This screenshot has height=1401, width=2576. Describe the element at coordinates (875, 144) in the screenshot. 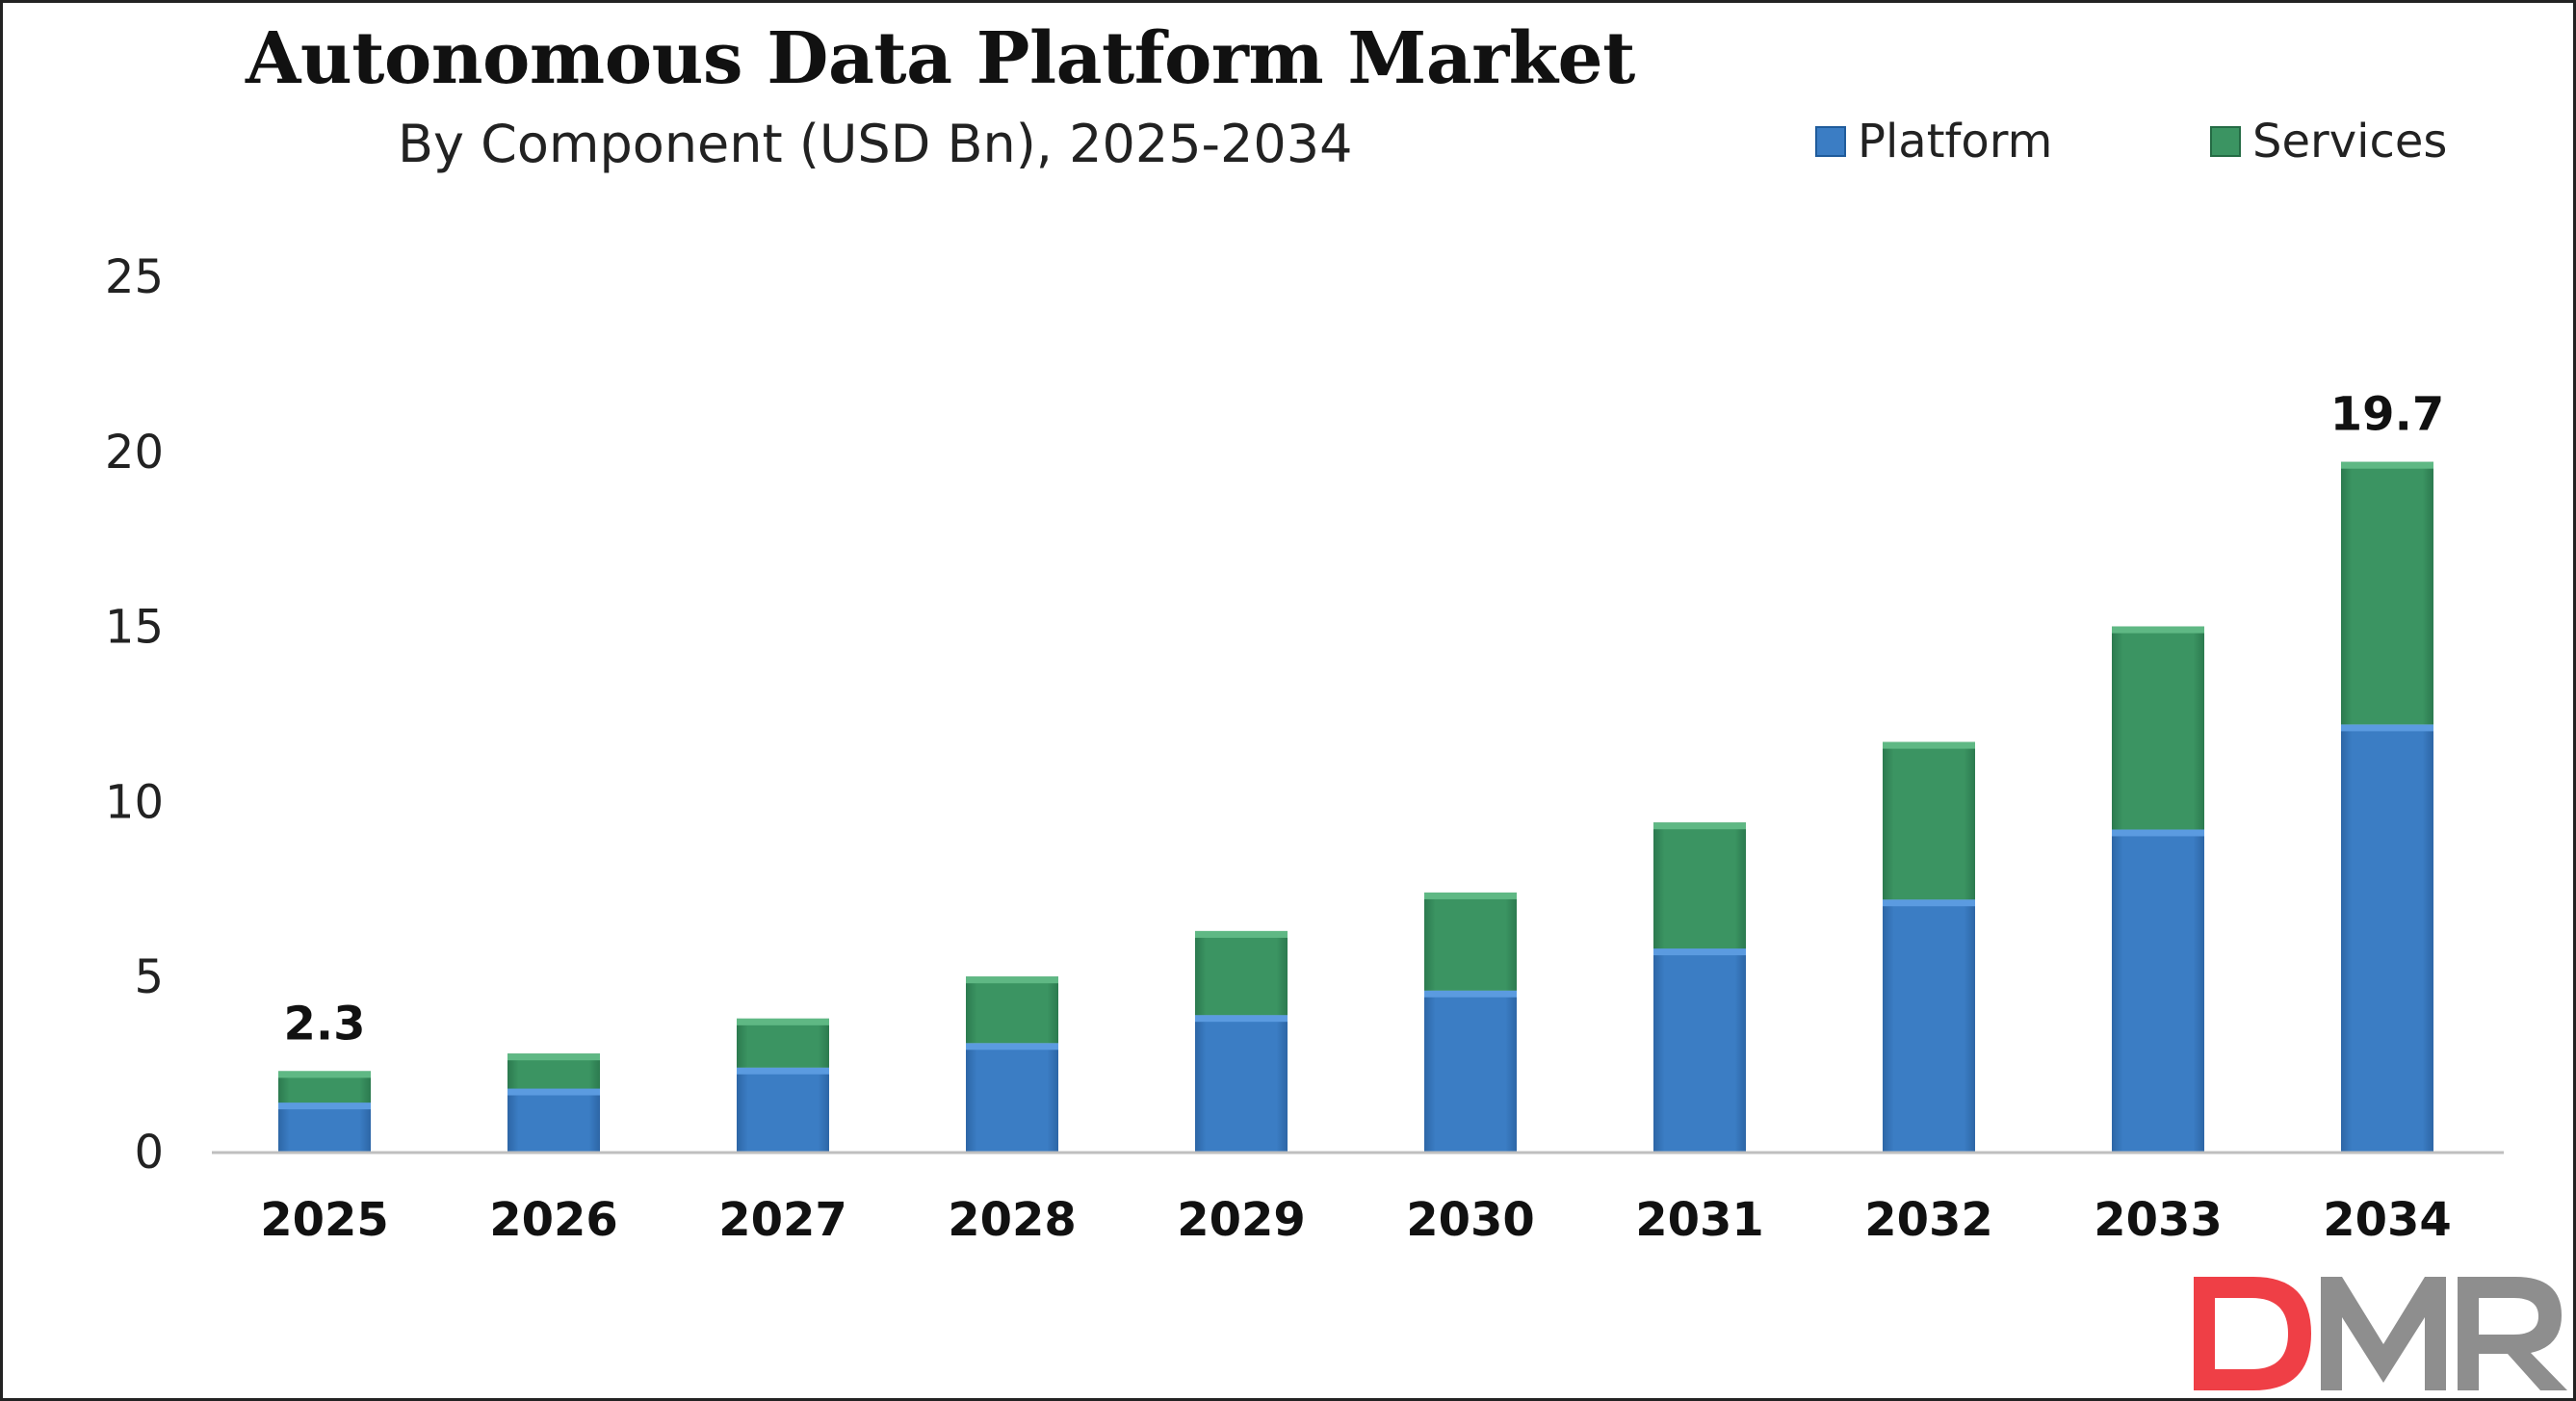

I see `chart-subtitle: By Component (USD Bn), 2025-2034` at that location.